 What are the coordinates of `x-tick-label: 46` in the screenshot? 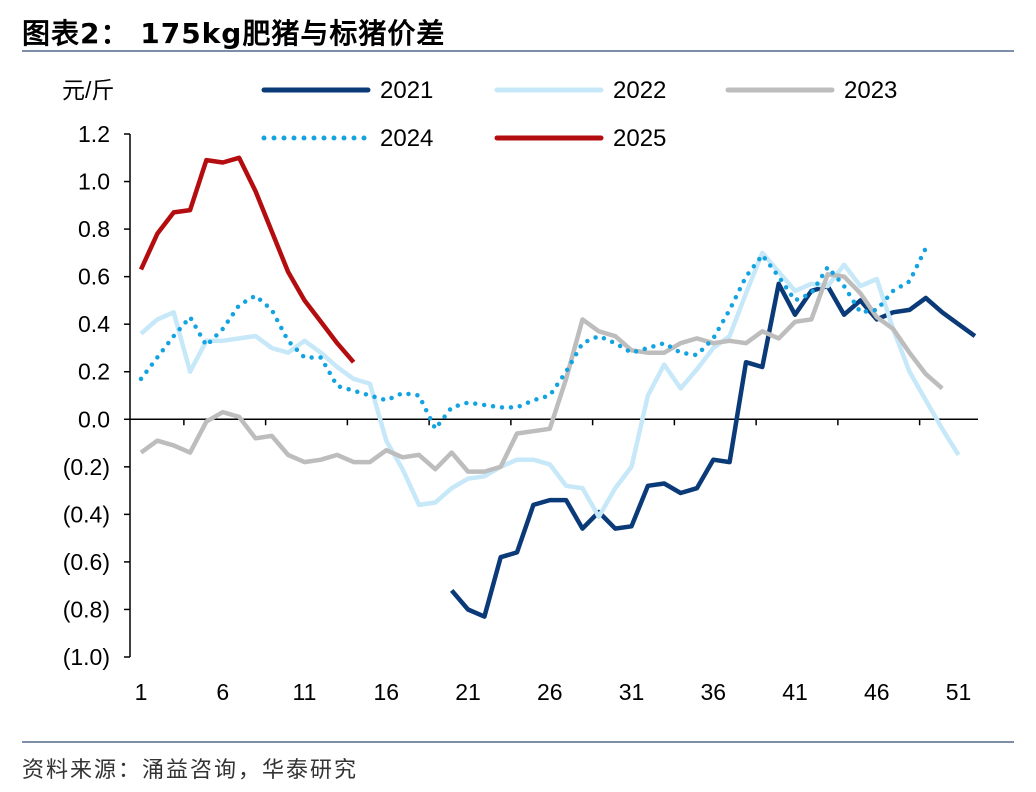 It's located at (877, 692).